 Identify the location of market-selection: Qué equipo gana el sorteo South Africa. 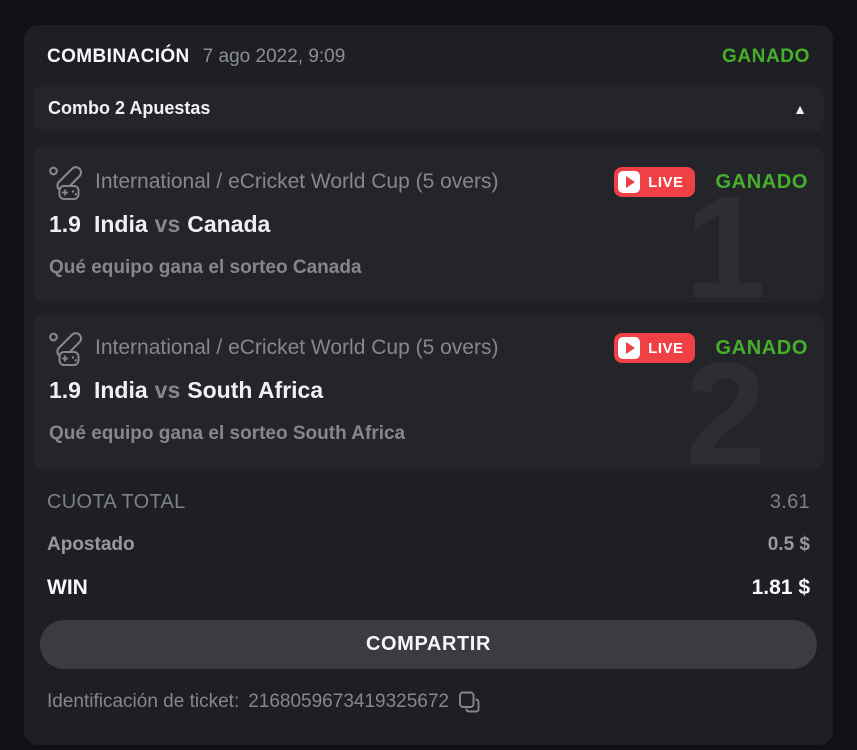
(227, 433).